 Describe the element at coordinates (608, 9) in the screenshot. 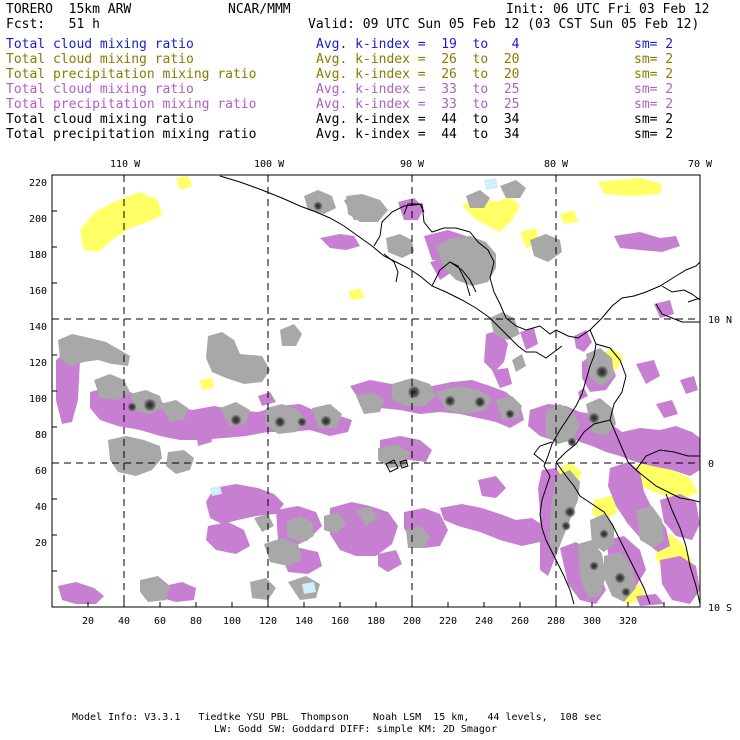

I see `init-time: Init: 06 UTC Fri 03 Feb 12` at that location.